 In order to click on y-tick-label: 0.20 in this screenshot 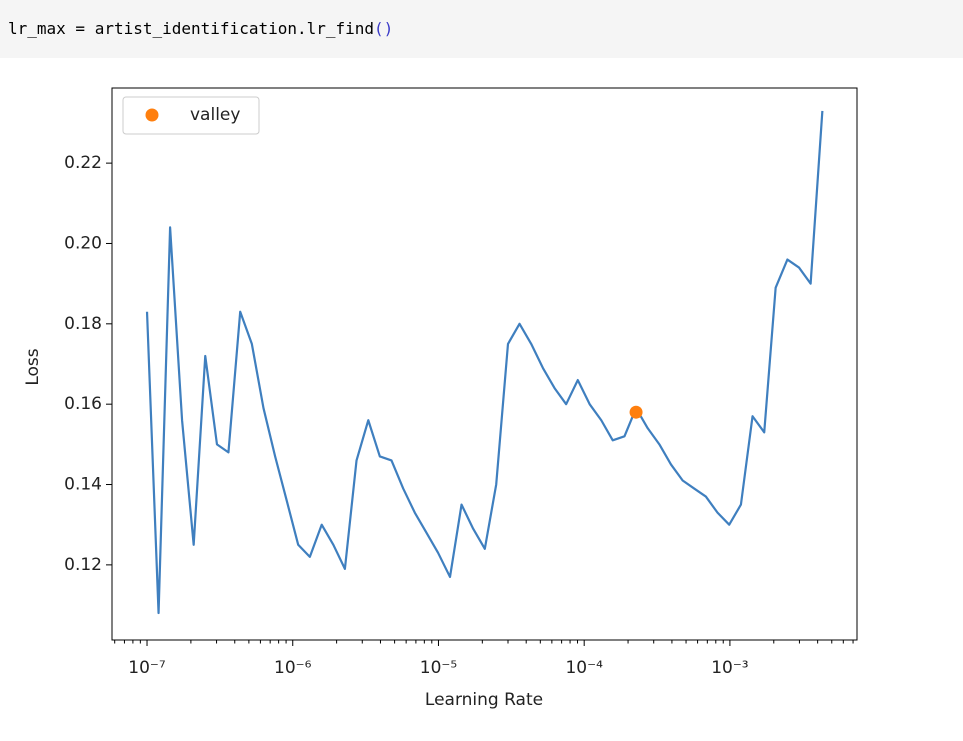, I will do `click(83, 243)`.